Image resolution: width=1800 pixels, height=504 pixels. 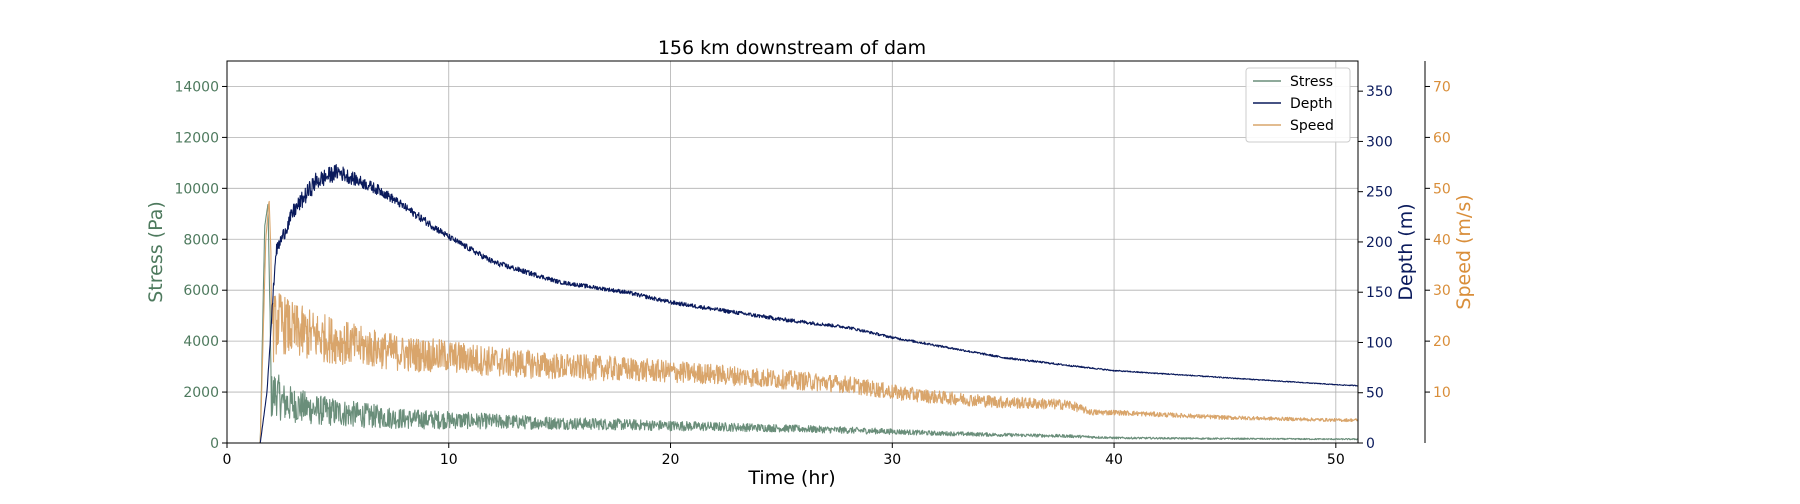 What do you see at coordinates (1370, 444) in the screenshot?
I see `depth-tick-label: 0` at bounding box center [1370, 444].